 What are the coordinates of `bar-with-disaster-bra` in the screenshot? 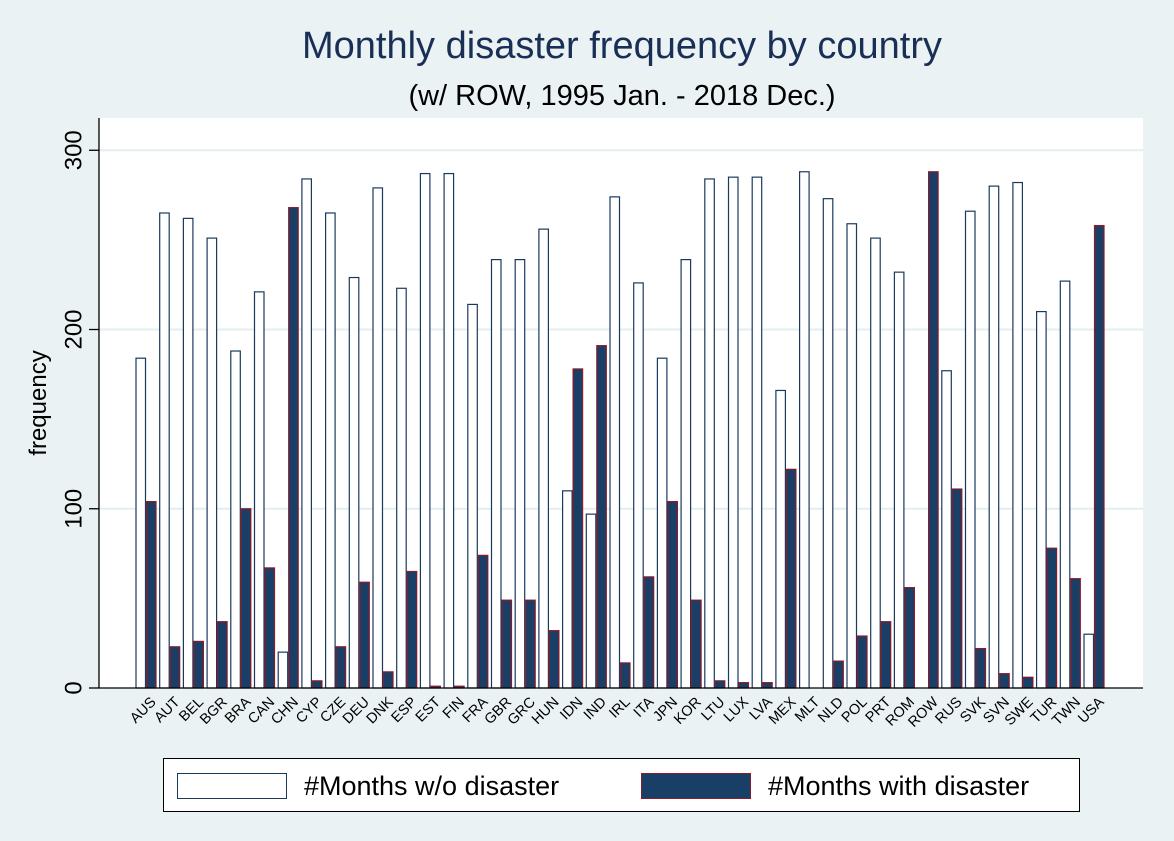 It's located at (246, 598).